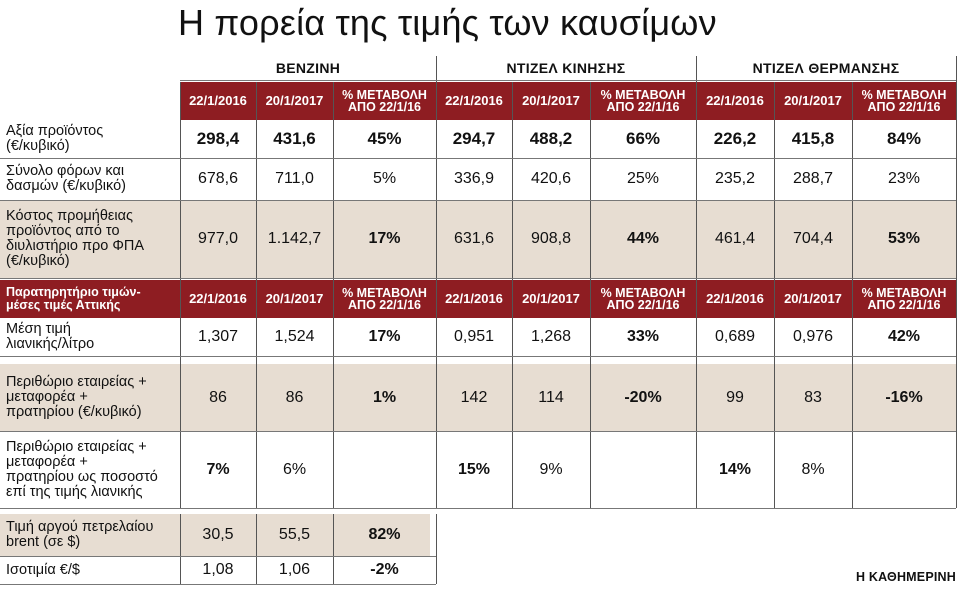  What do you see at coordinates (308, 67) in the screenshot?
I see `group-header-1: ΒΕΝΖΙΝΗ` at bounding box center [308, 67].